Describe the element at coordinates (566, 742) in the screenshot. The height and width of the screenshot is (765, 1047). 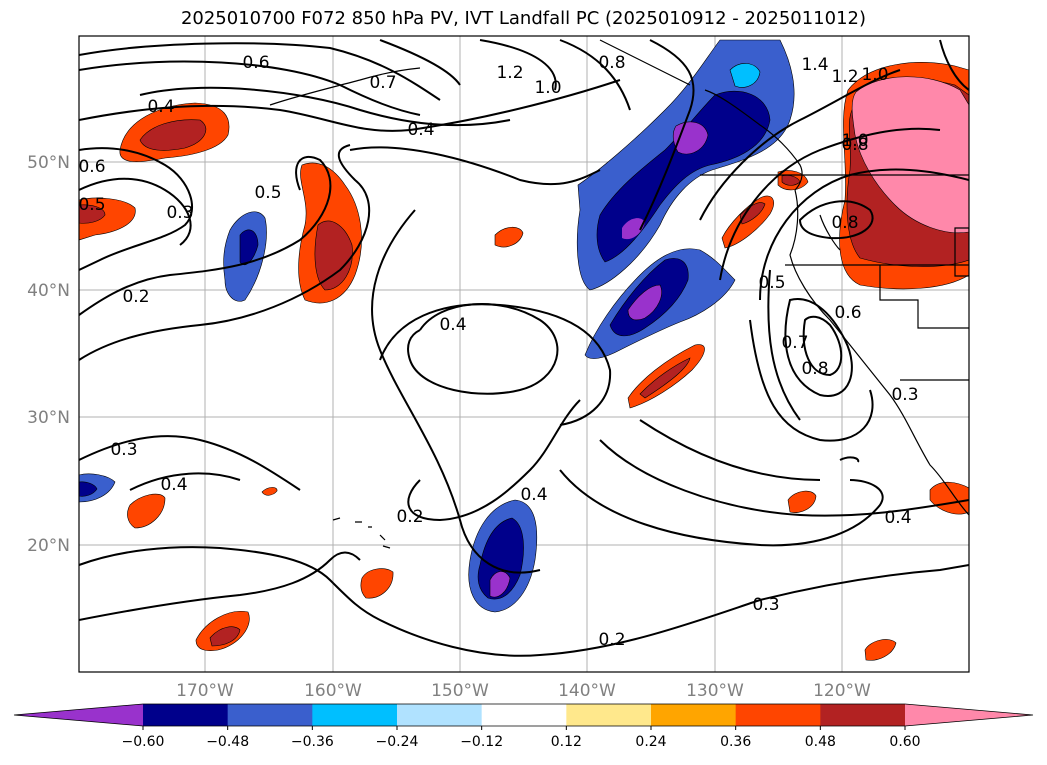
I see `colorbar-tick-label: 0.12` at that location.